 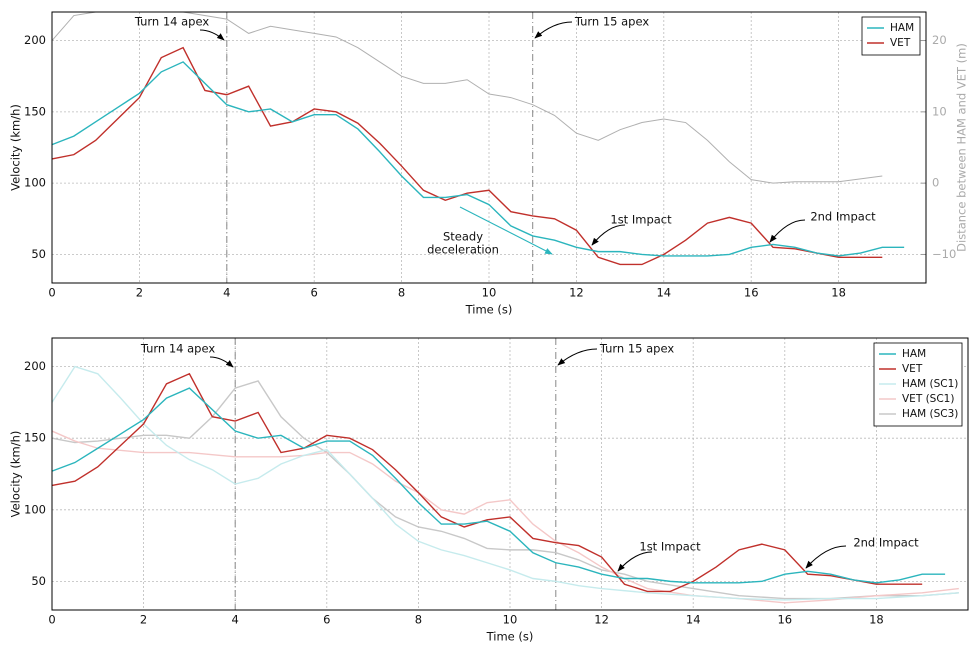 I want to click on annotation: deceleration, so click(x=463, y=250).